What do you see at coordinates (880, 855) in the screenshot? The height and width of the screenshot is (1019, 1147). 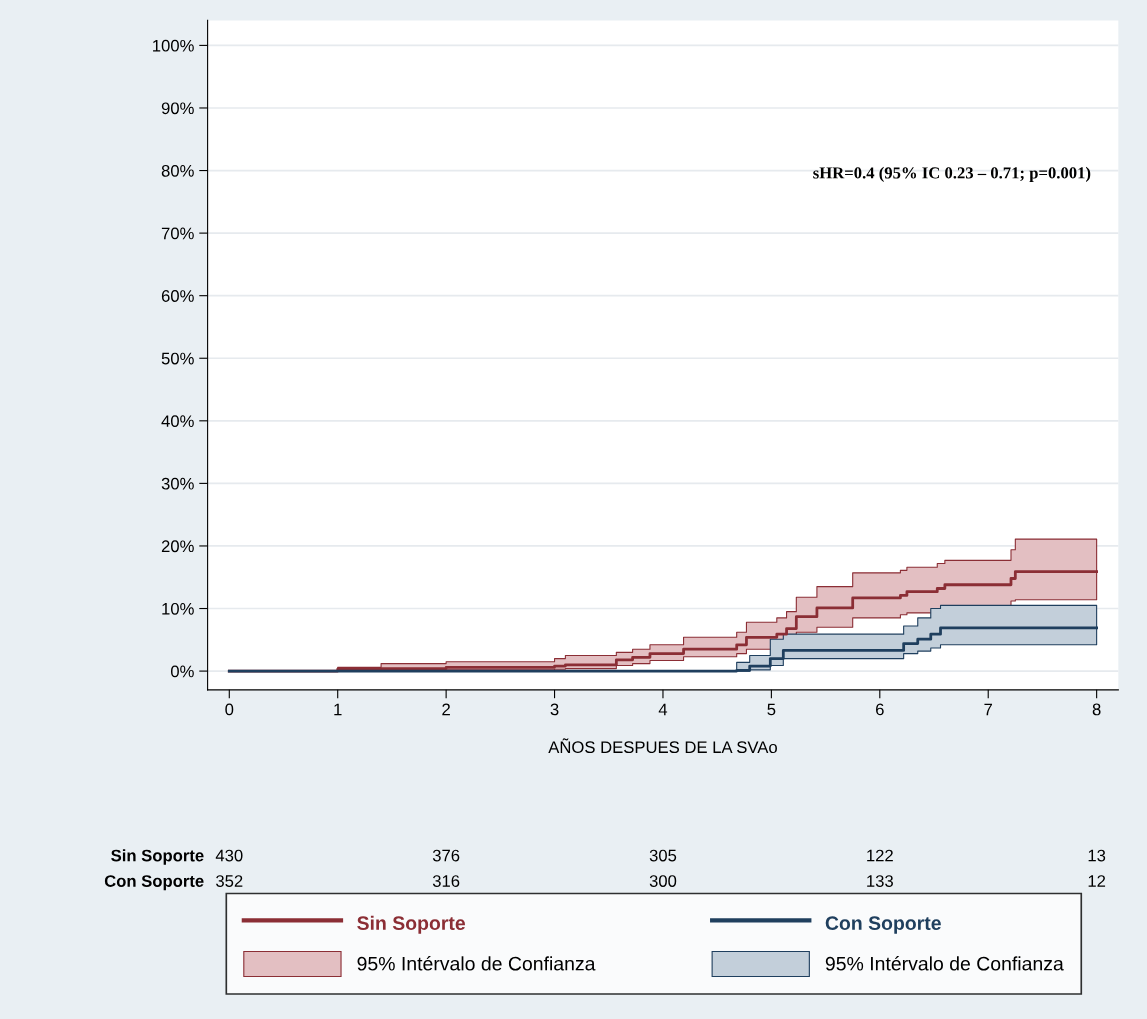 I see `text: 122` at bounding box center [880, 855].